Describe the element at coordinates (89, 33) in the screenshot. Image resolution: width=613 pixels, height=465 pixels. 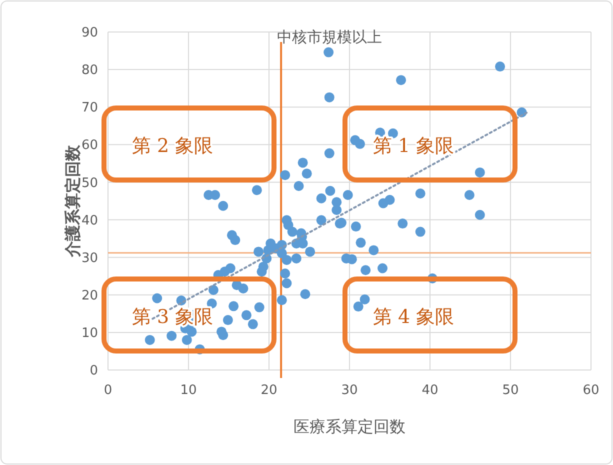
I see `y-tick-label: 90` at that location.